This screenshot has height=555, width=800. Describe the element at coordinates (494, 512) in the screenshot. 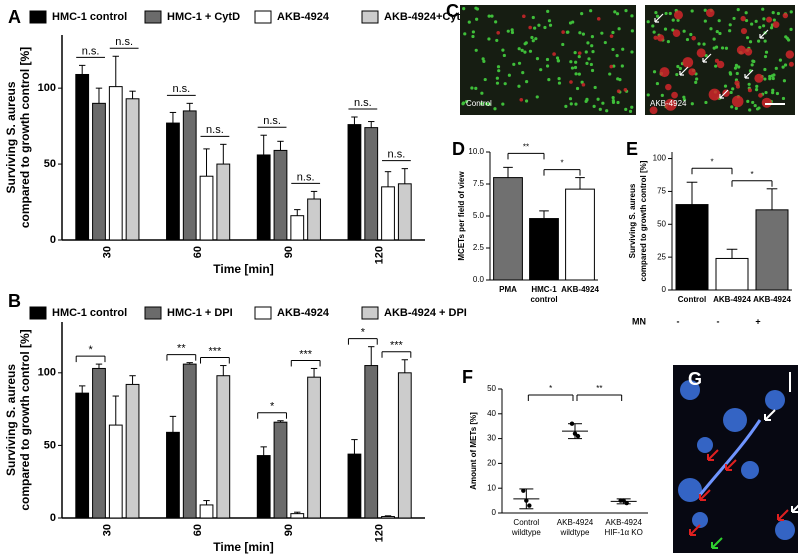

I see `y-tick-label: 0` at that location.